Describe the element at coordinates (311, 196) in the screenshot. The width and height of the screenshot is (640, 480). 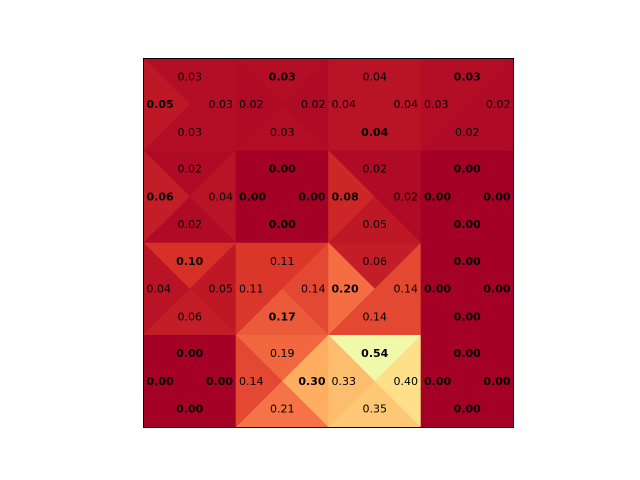
I see `cell-r1-c1-right-value-label: 0.00` at that location.